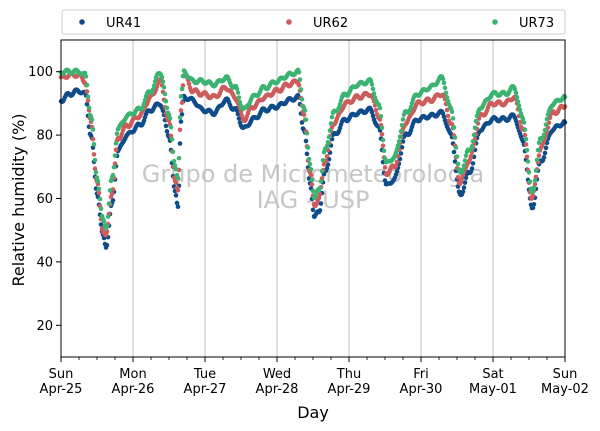 The height and width of the screenshot is (431, 600). Describe the element at coordinates (40, 72) in the screenshot. I see `y-tick-label: 100` at that location.